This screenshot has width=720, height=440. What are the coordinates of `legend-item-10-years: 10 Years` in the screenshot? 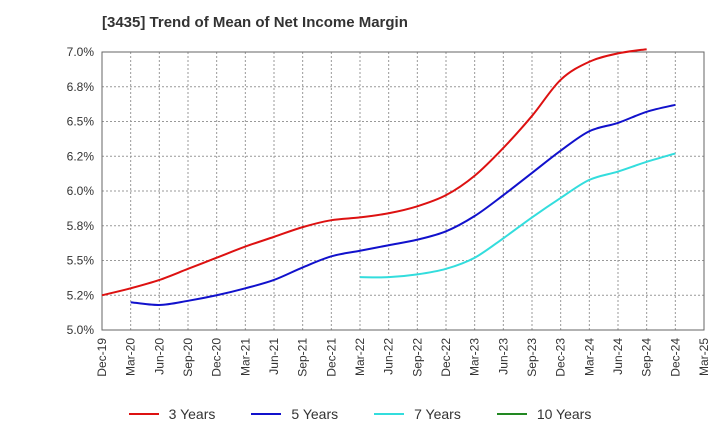 It's located at (544, 414).